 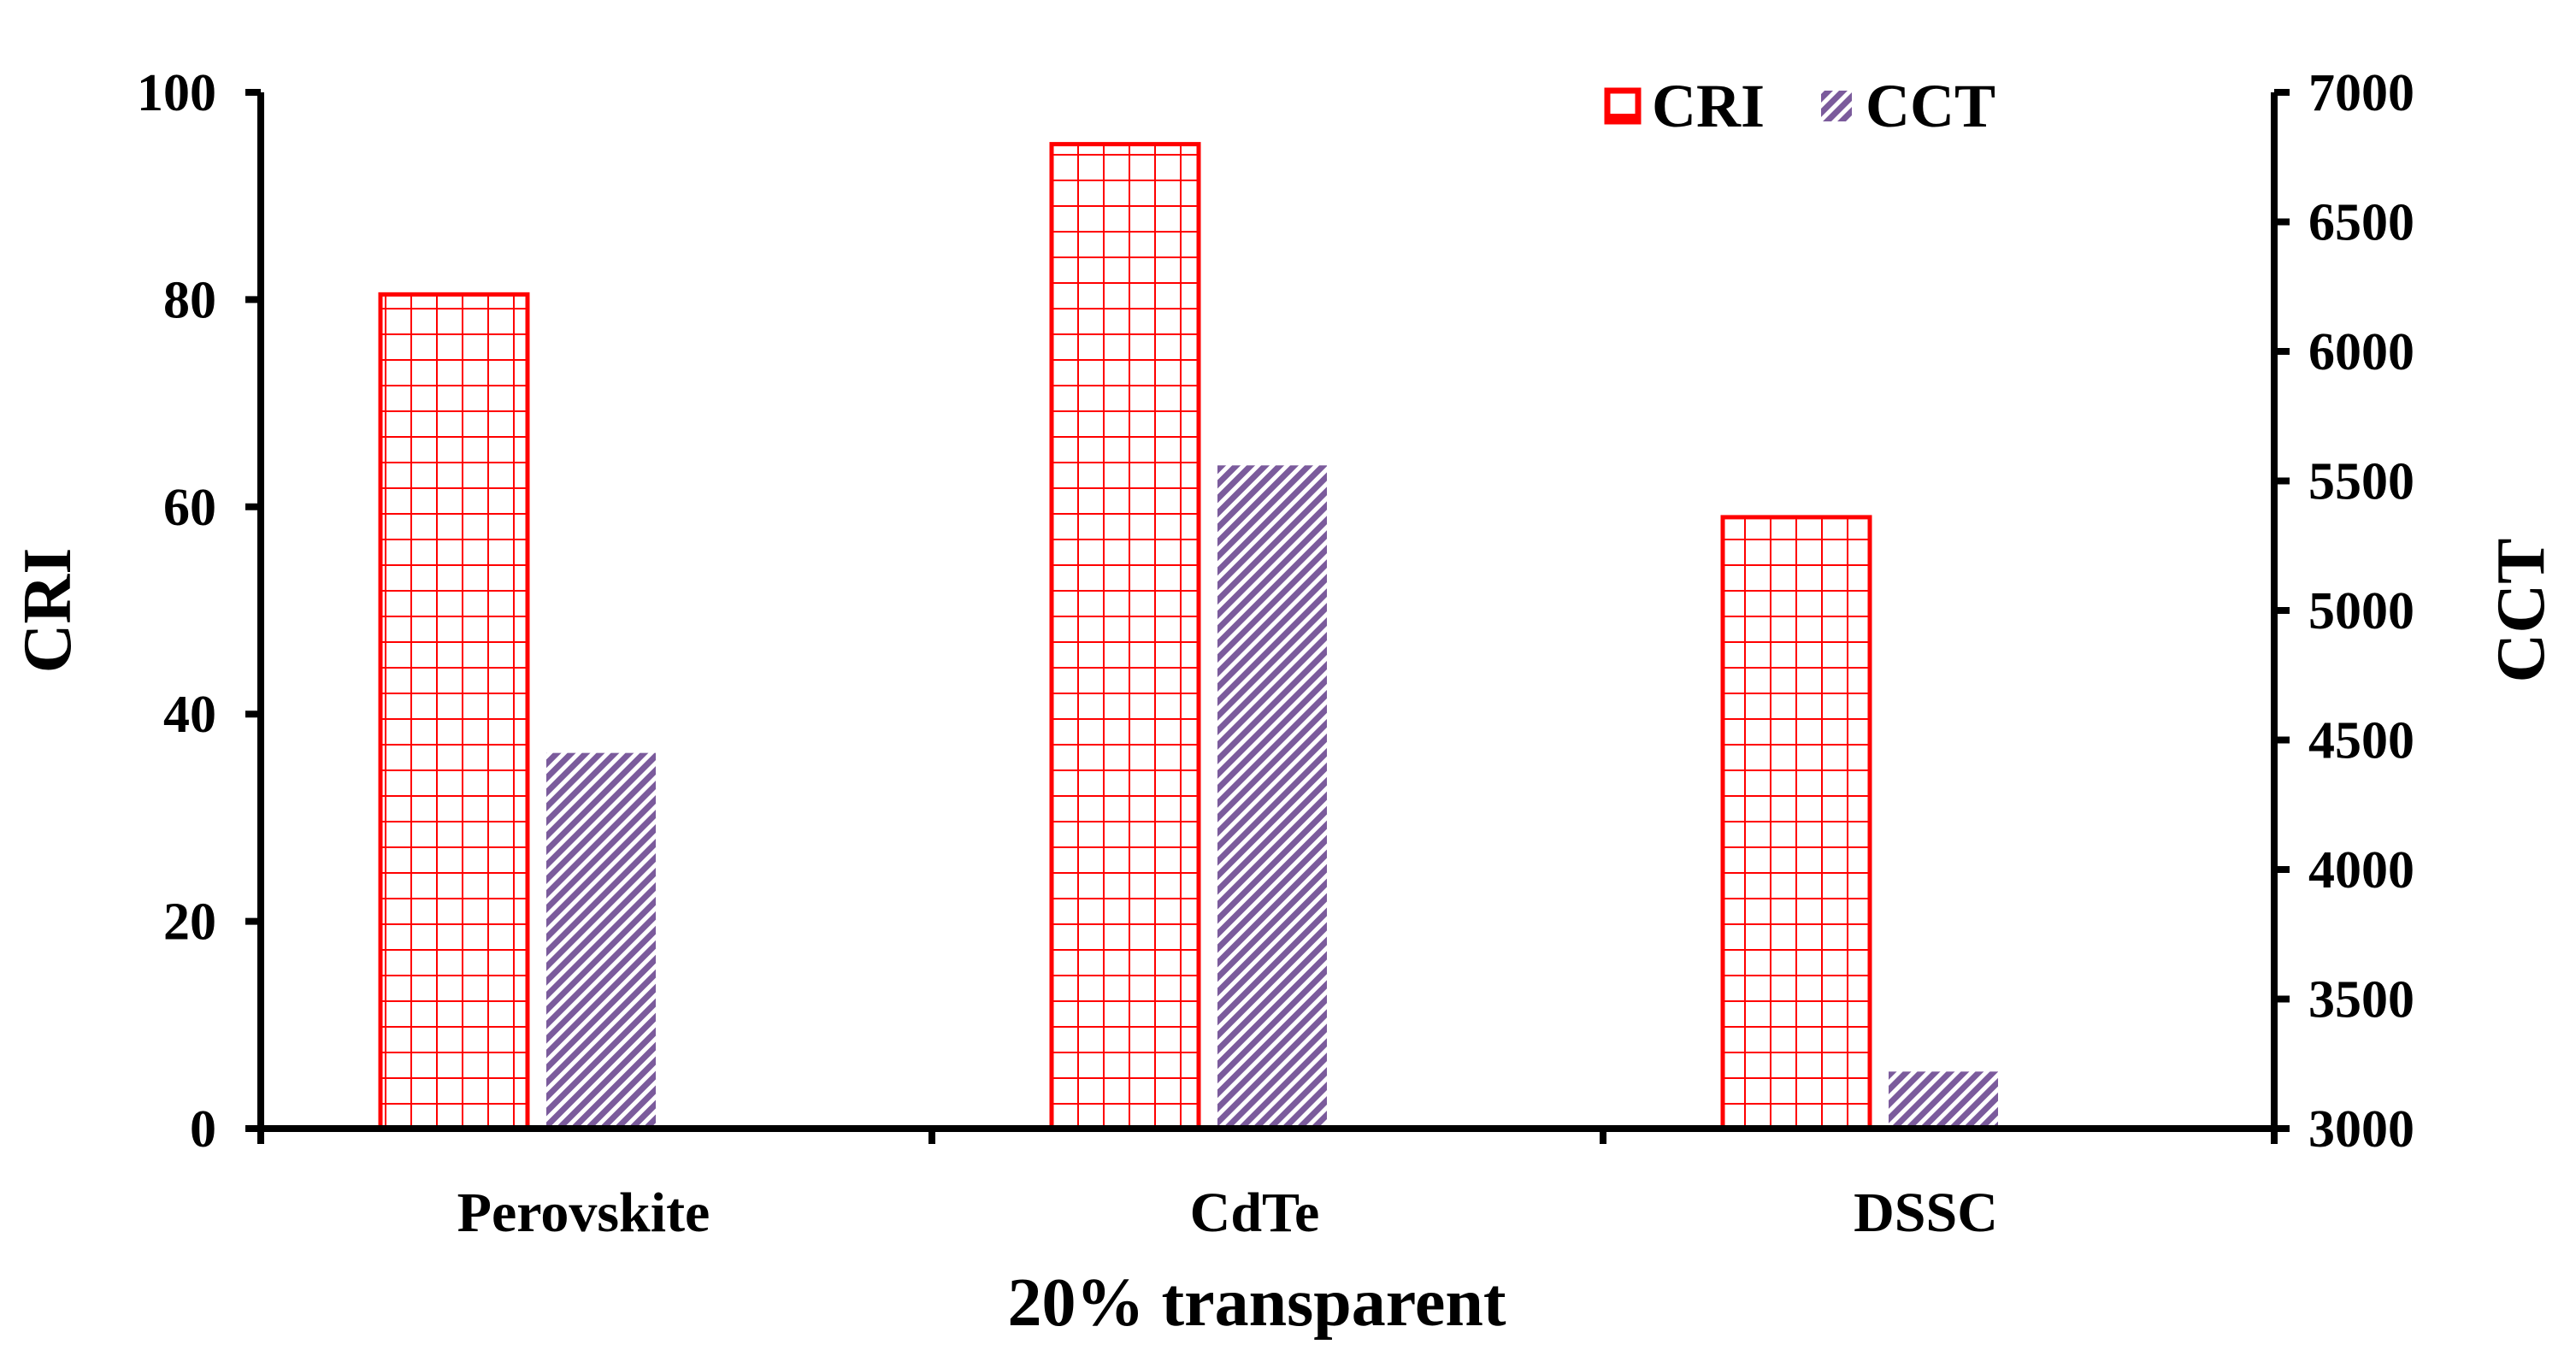 I want to click on right-tick-label: 7000, so click(x=2361, y=93).